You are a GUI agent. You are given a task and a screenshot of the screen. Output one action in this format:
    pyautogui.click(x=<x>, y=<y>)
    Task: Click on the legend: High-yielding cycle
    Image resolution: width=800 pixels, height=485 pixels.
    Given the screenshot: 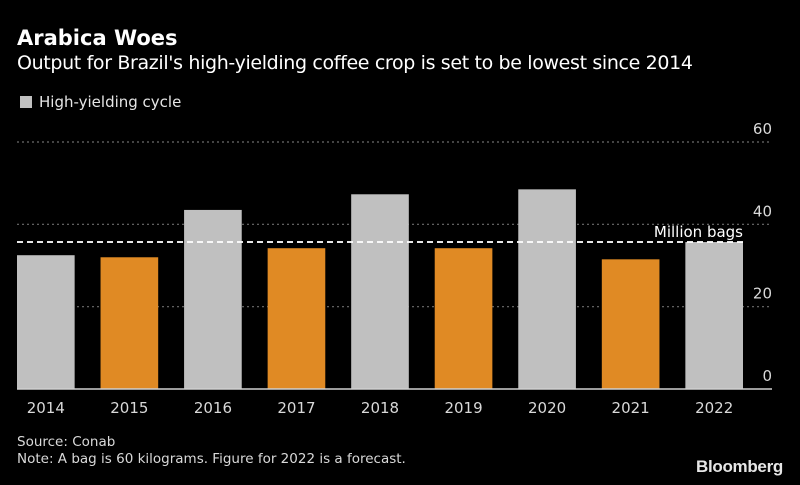 What is the action you would take?
    pyautogui.click(x=100, y=102)
    